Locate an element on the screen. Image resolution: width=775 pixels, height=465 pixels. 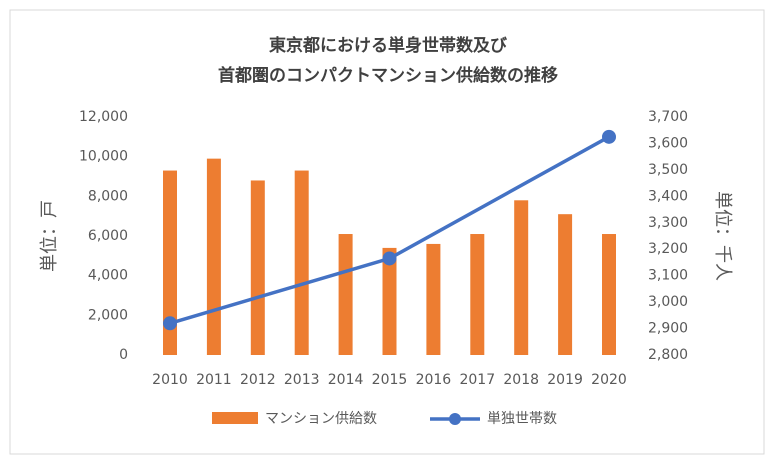
y2-tick-label: 3,000 is located at coordinates (668, 302).